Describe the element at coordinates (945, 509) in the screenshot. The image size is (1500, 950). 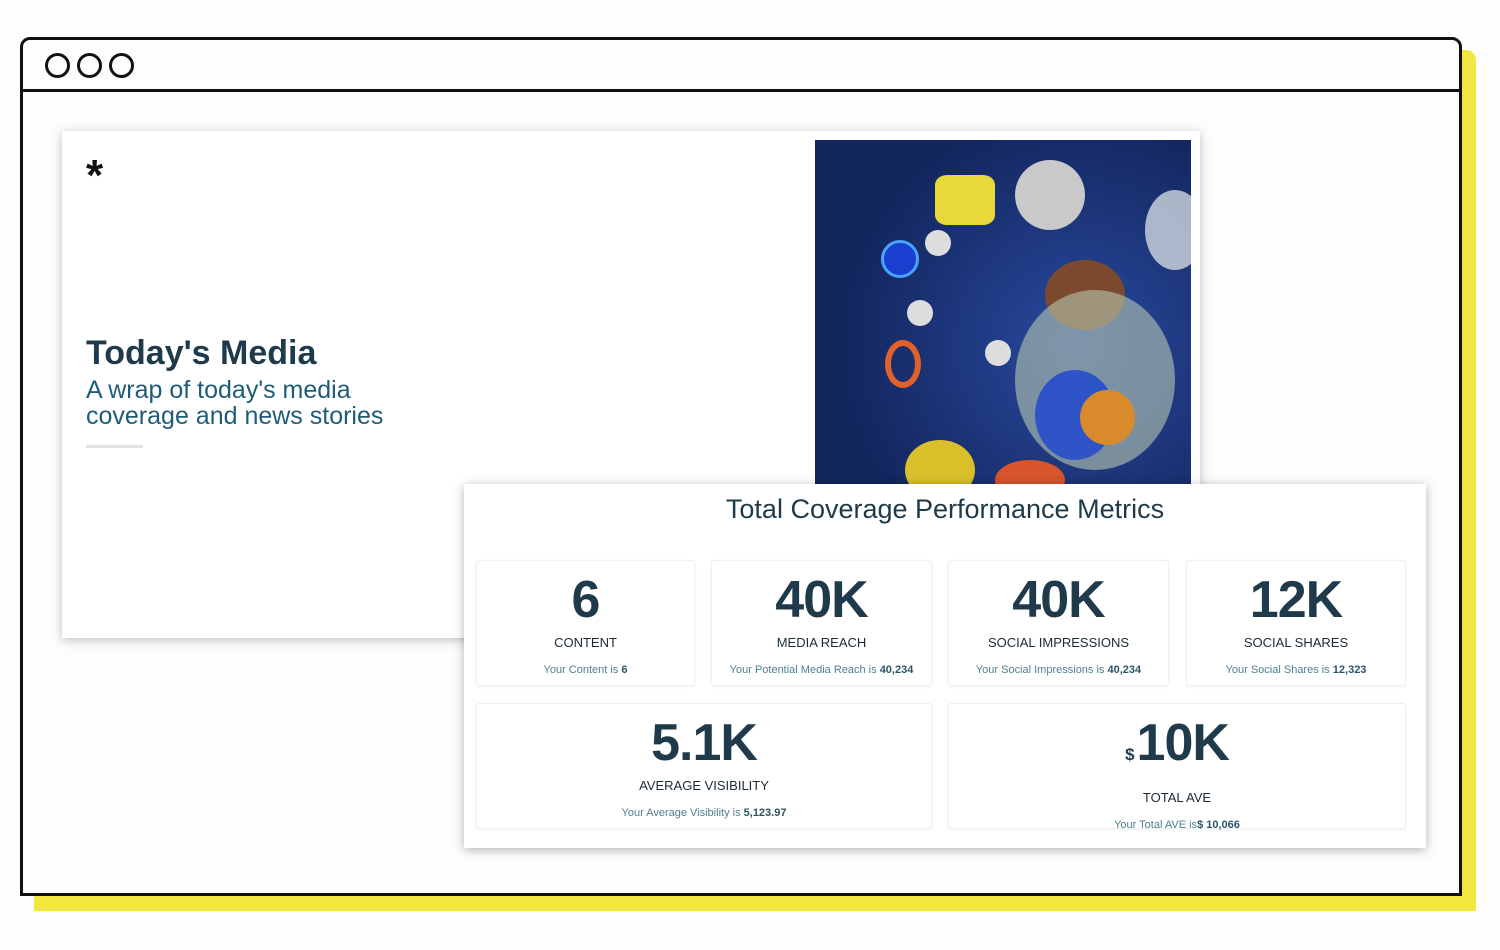
I see `metrics-title: Total Coverage Performance Metrics` at that location.